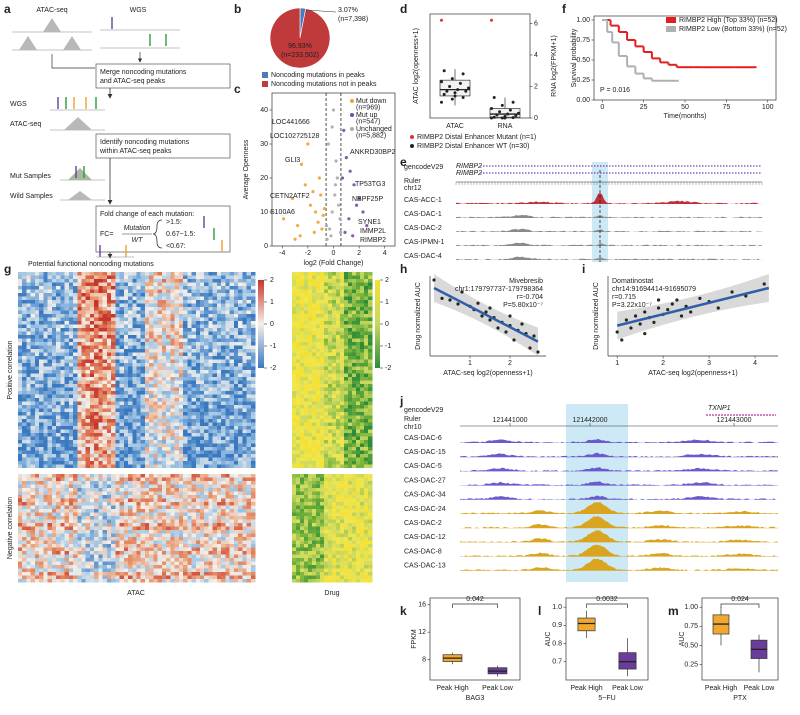 This screenshot has height=715, width=800. Describe the element at coordinates (7, 9) in the screenshot. I see `panel-label: a` at that location.